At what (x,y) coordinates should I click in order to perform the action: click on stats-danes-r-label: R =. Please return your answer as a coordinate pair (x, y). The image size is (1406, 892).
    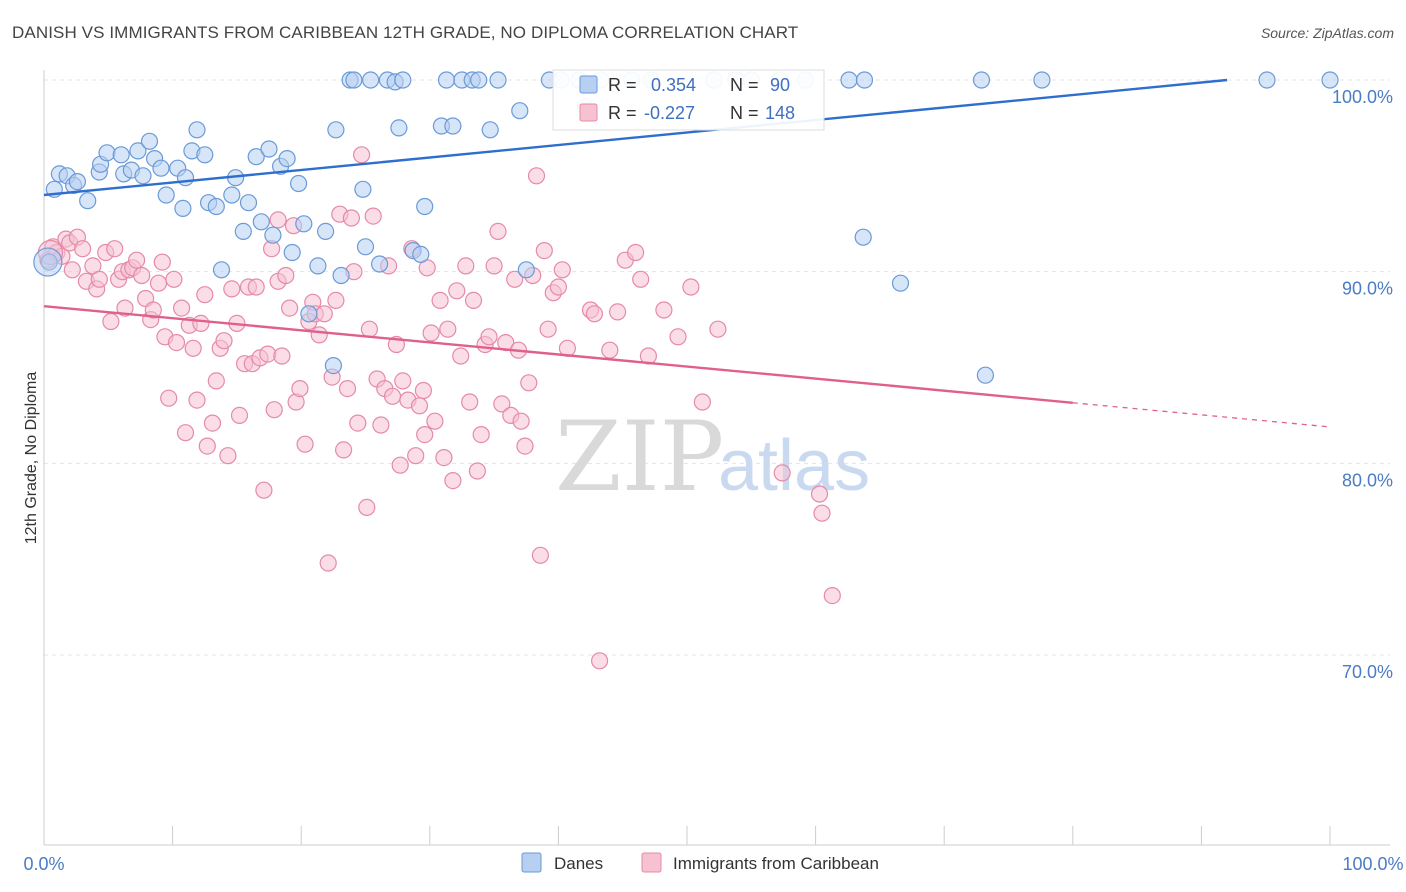
    Looking at the image, I should click on (622, 85).